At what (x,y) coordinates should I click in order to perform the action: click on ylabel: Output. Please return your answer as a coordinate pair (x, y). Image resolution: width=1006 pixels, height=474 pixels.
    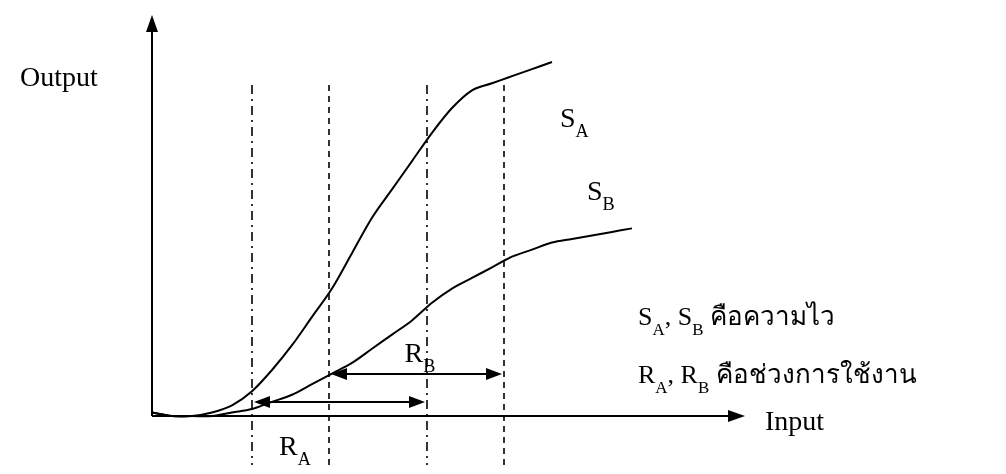
    Looking at the image, I should click on (59, 76).